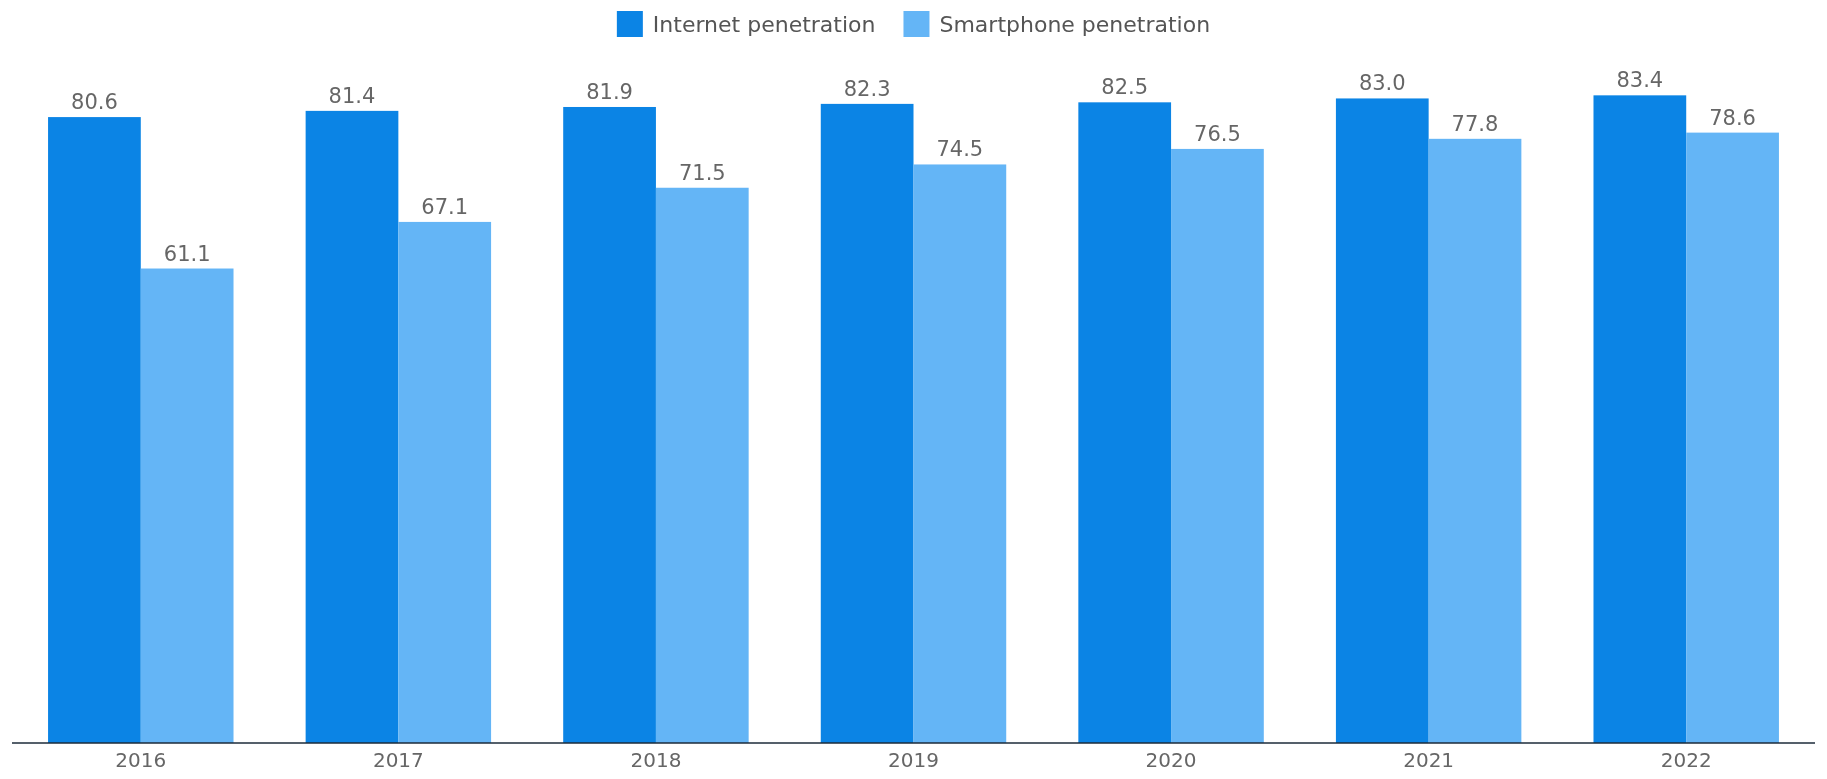  I want to click on data-label: 81.9, so click(609, 91).